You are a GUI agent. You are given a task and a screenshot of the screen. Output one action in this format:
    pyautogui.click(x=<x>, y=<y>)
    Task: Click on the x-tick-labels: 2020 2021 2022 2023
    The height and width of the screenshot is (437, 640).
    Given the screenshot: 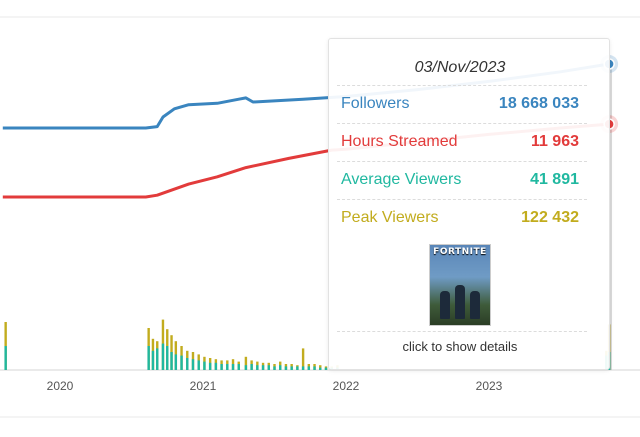 What is the action you would take?
    pyautogui.click(x=275, y=386)
    